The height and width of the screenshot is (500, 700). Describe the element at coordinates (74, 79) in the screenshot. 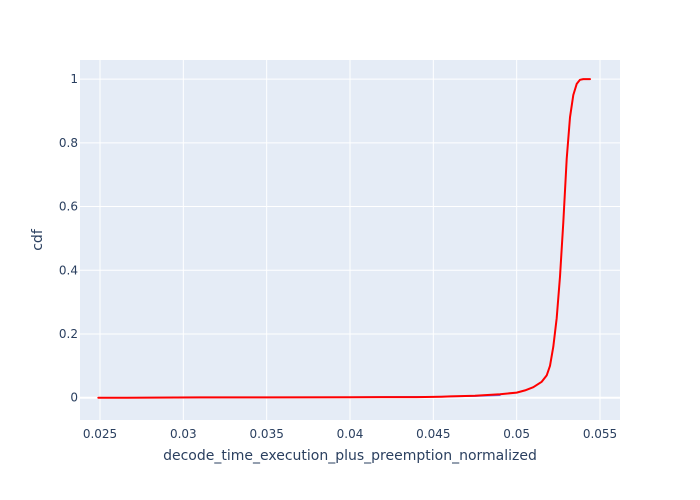

I see `y-tick-label: 1` at that location.